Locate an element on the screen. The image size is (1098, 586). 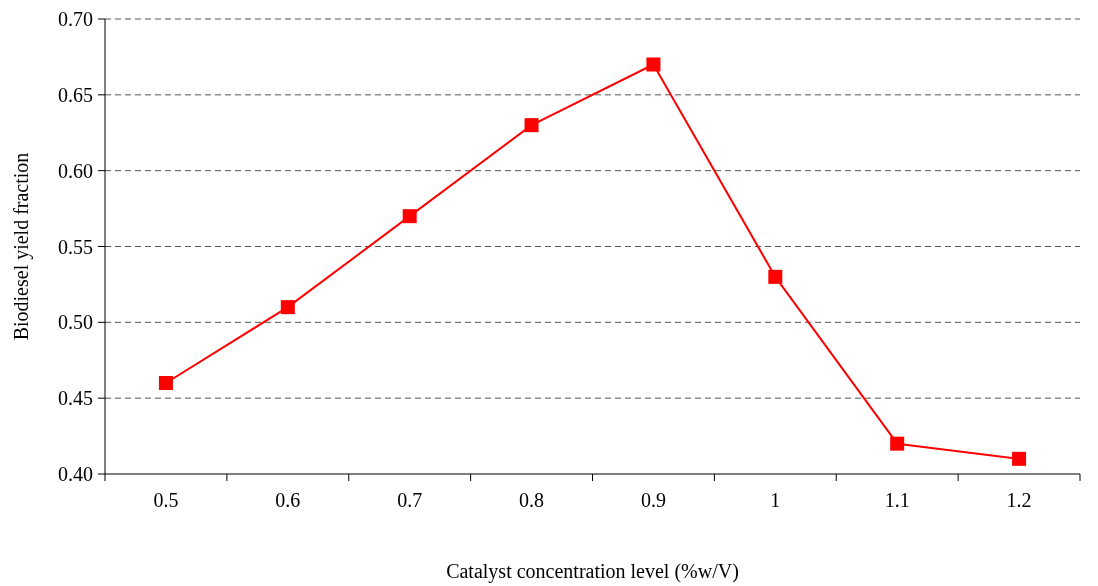
x-tick-label: 1.2 is located at coordinates (1019, 500).